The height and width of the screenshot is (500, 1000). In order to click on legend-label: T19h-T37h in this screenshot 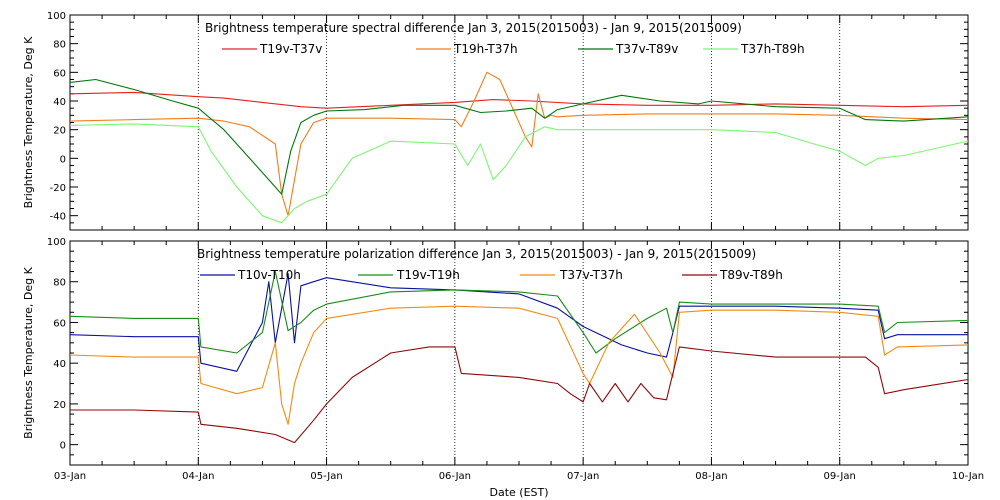, I will do `click(485, 49)`.